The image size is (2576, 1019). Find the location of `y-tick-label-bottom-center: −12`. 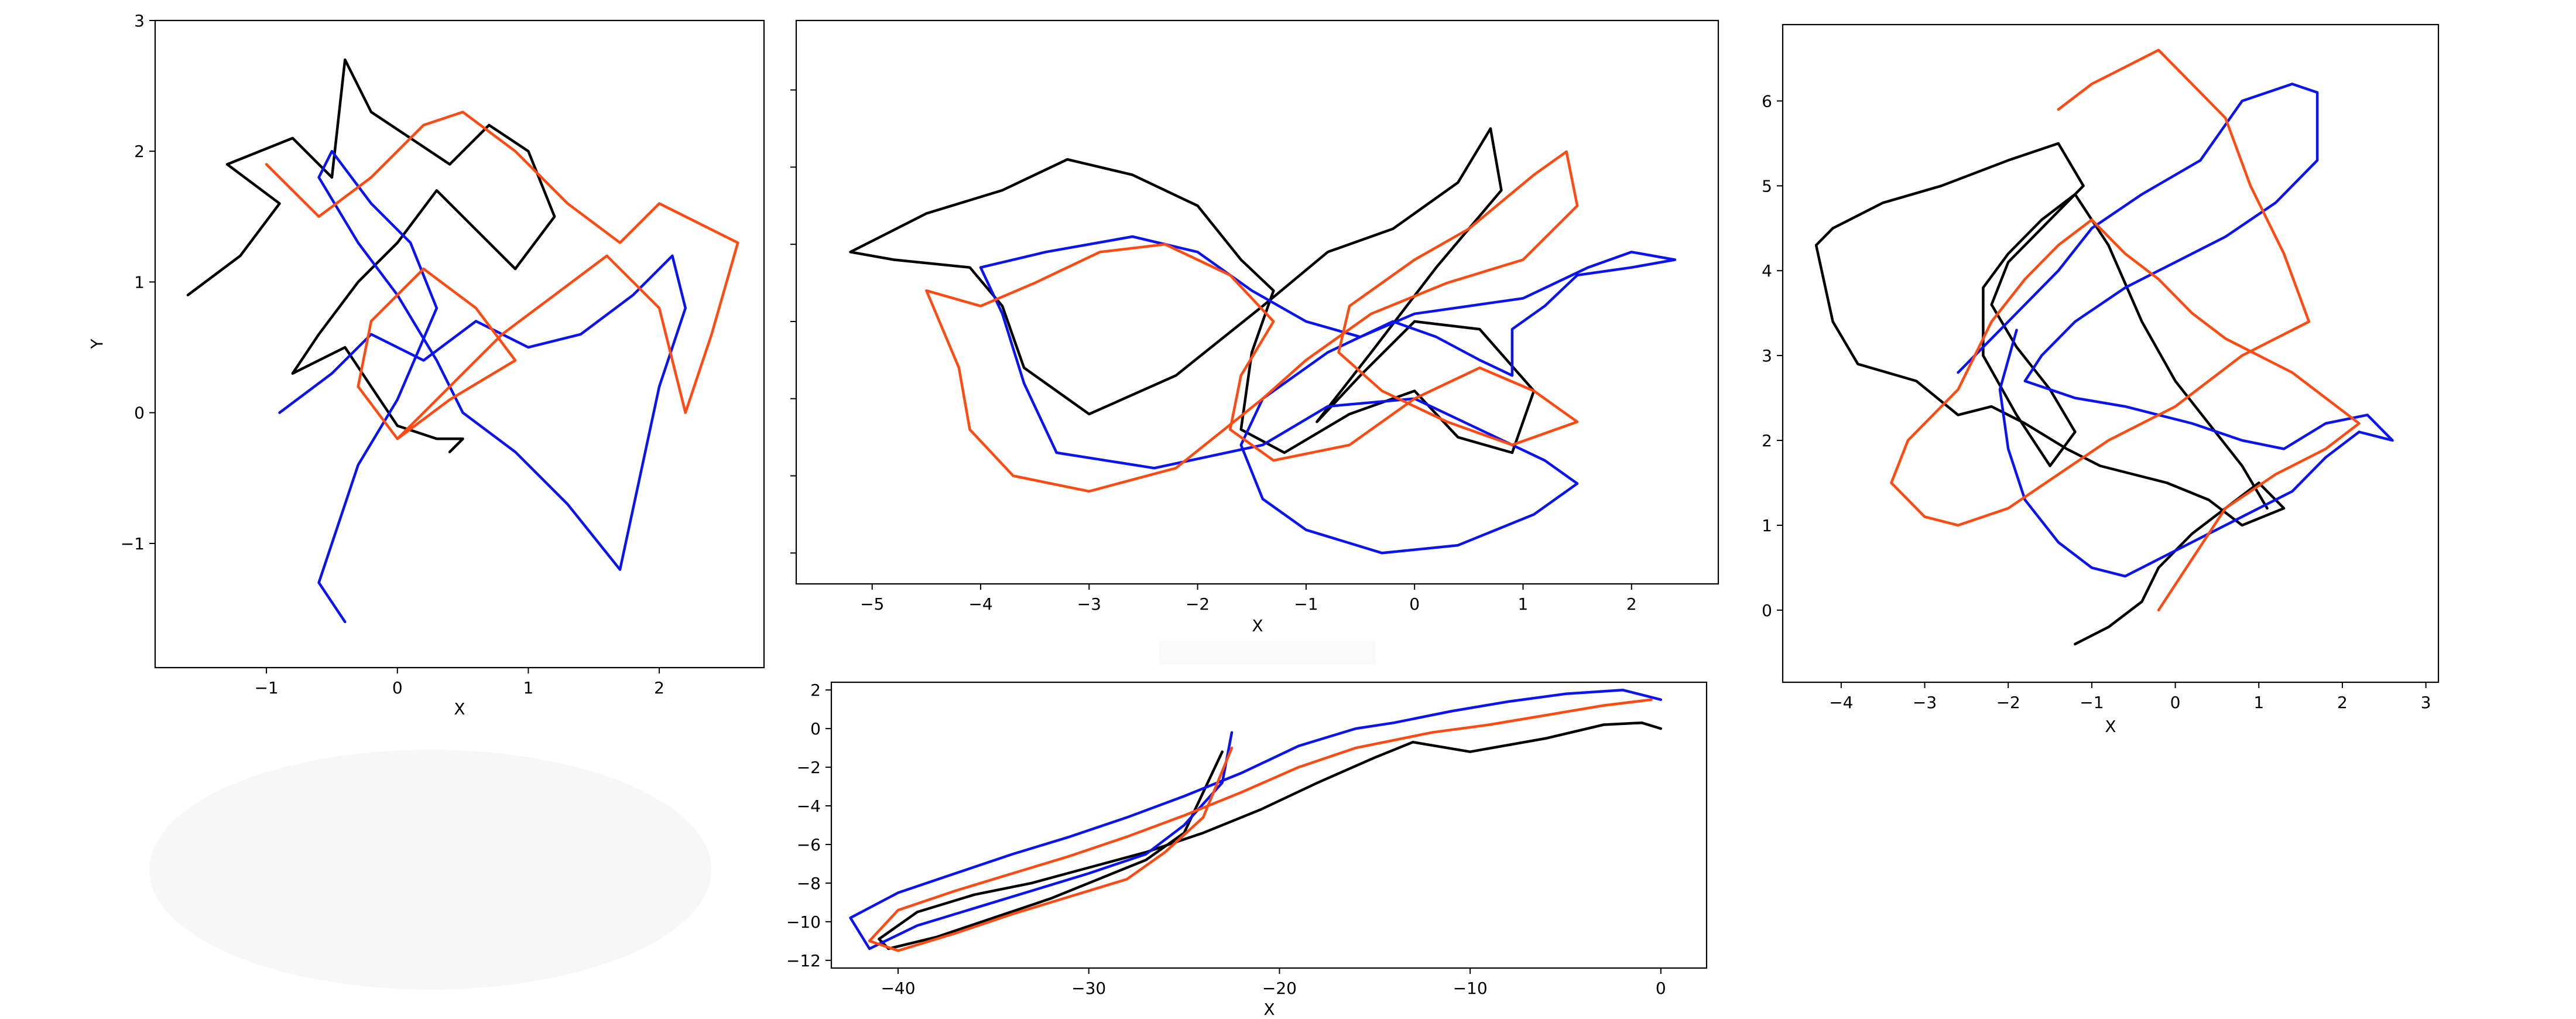

y-tick-label-bottom-center: −12 is located at coordinates (803, 960).